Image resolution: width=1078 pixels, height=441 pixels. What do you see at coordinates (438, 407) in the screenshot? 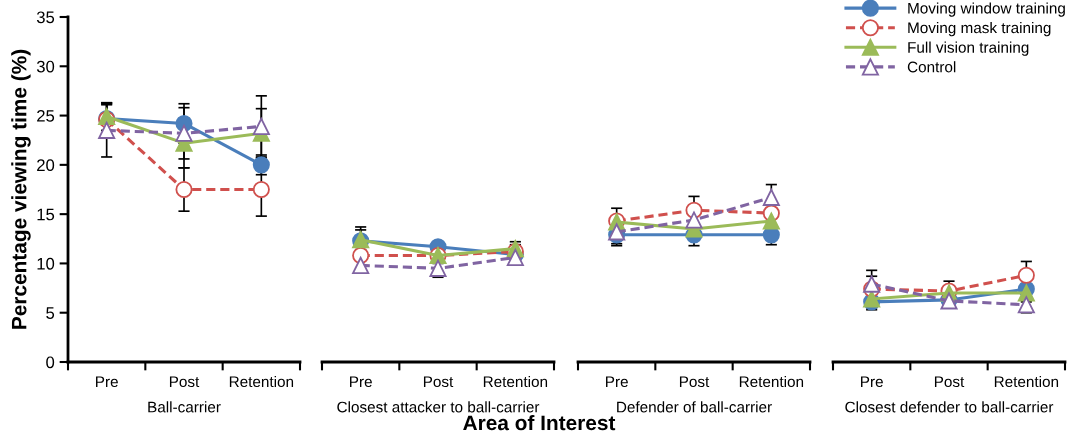
I see `x-axis-title: Closest attacker to ball-carrier` at bounding box center [438, 407].